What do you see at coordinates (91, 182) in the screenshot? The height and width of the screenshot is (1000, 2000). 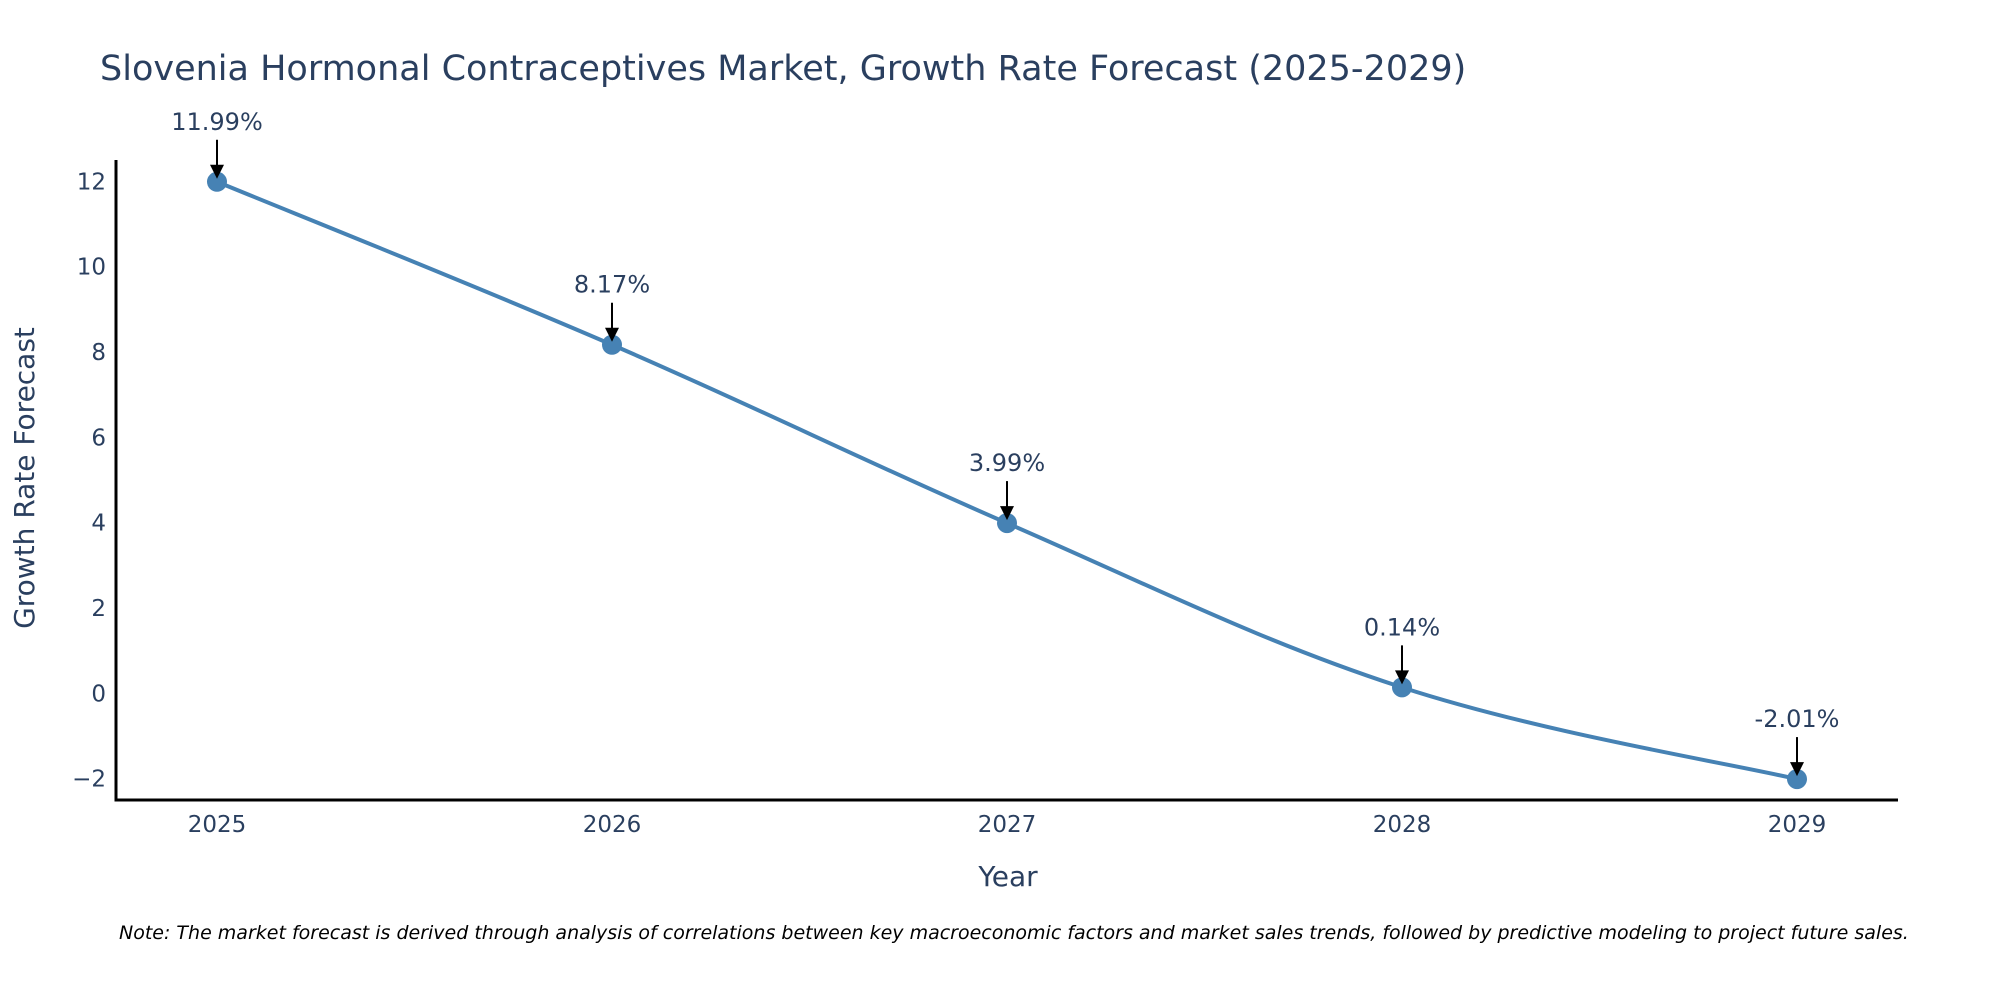 I see `y-tick-label: 12` at bounding box center [91, 182].